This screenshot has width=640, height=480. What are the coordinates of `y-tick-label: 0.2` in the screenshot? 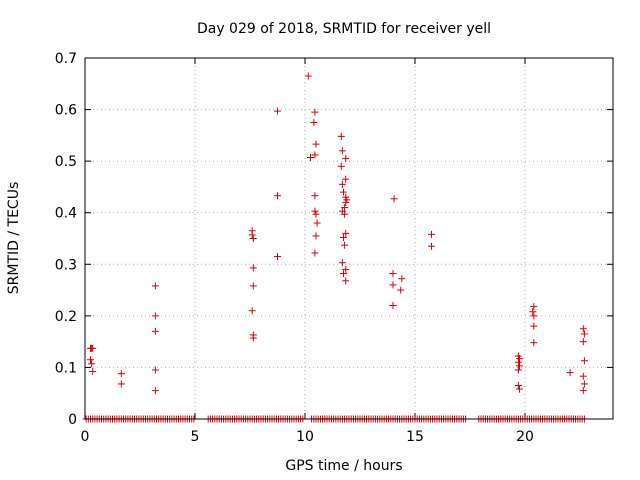 It's located at (66, 317).